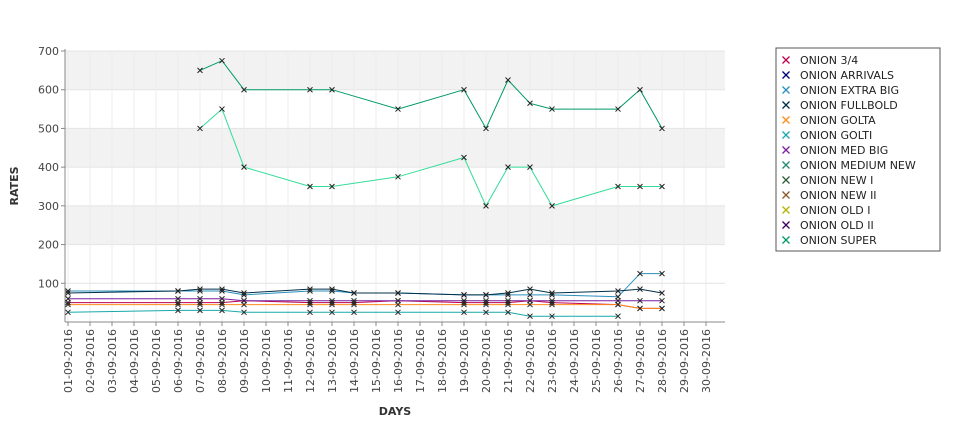 The width and height of the screenshot is (975, 433). I want to click on x-tick-label: 27-09-2016, so click(640, 361).